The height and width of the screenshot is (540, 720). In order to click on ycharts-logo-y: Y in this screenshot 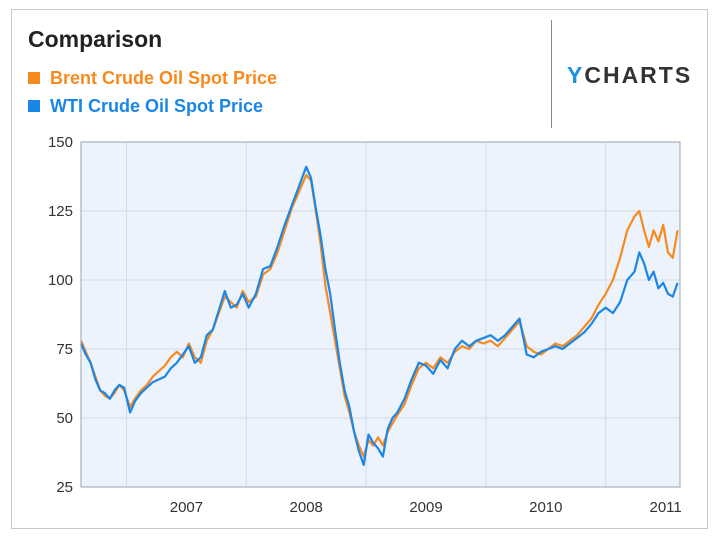, I will do `click(576, 75)`.